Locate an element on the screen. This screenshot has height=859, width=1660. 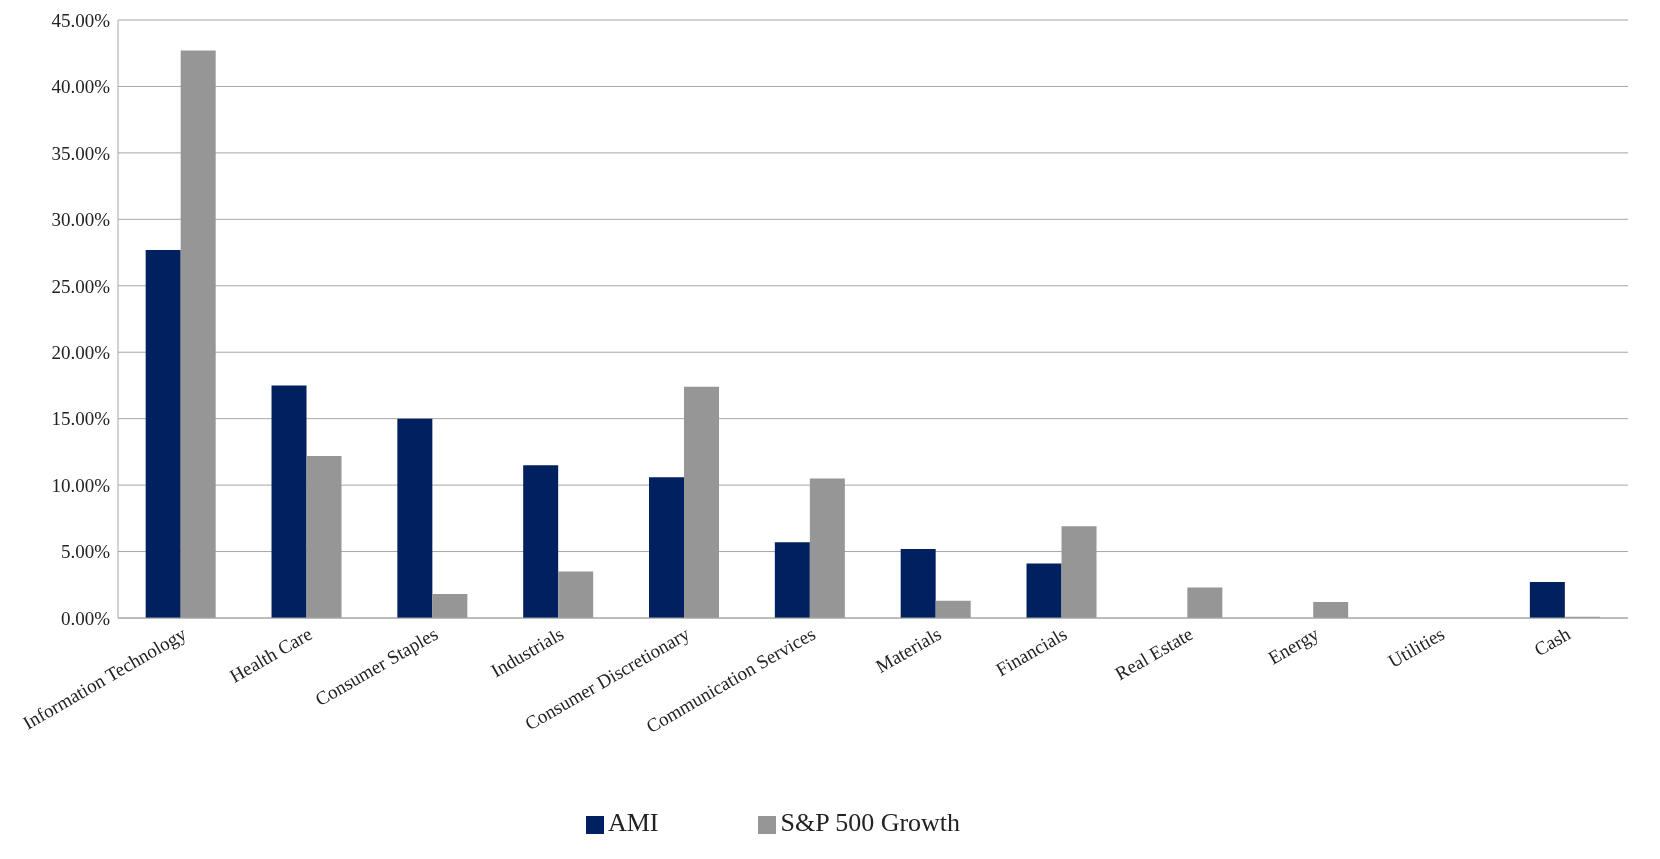
y-tick-label: 10.00% is located at coordinates (81, 485).